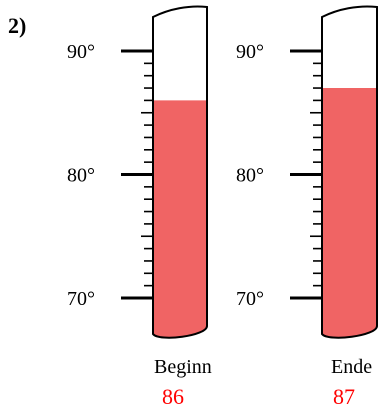  Describe the element at coordinates (351, 367) in the screenshot. I see `thermometer-label: Ende` at that location.